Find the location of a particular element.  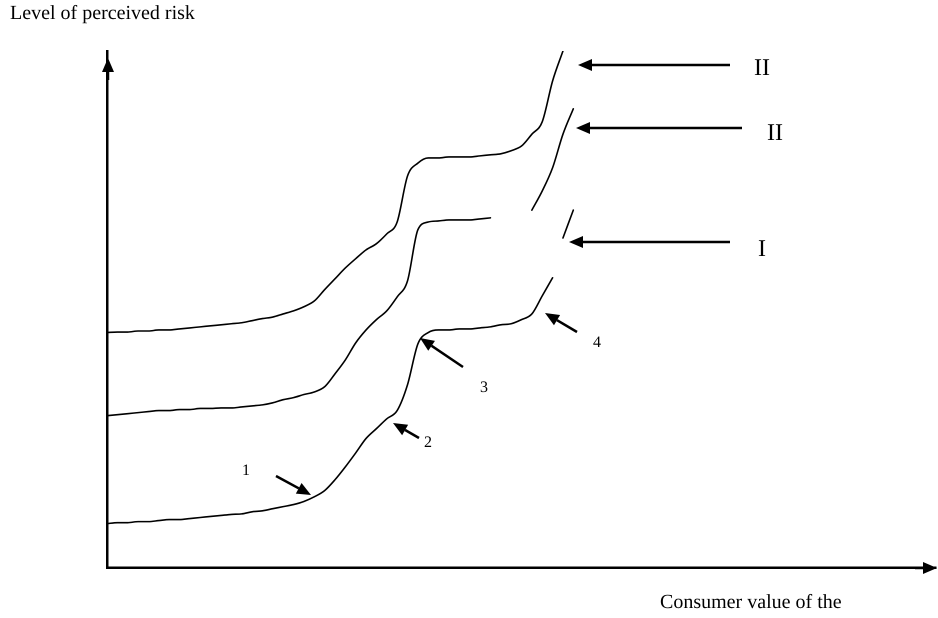

annotation: I is located at coordinates (762, 249).